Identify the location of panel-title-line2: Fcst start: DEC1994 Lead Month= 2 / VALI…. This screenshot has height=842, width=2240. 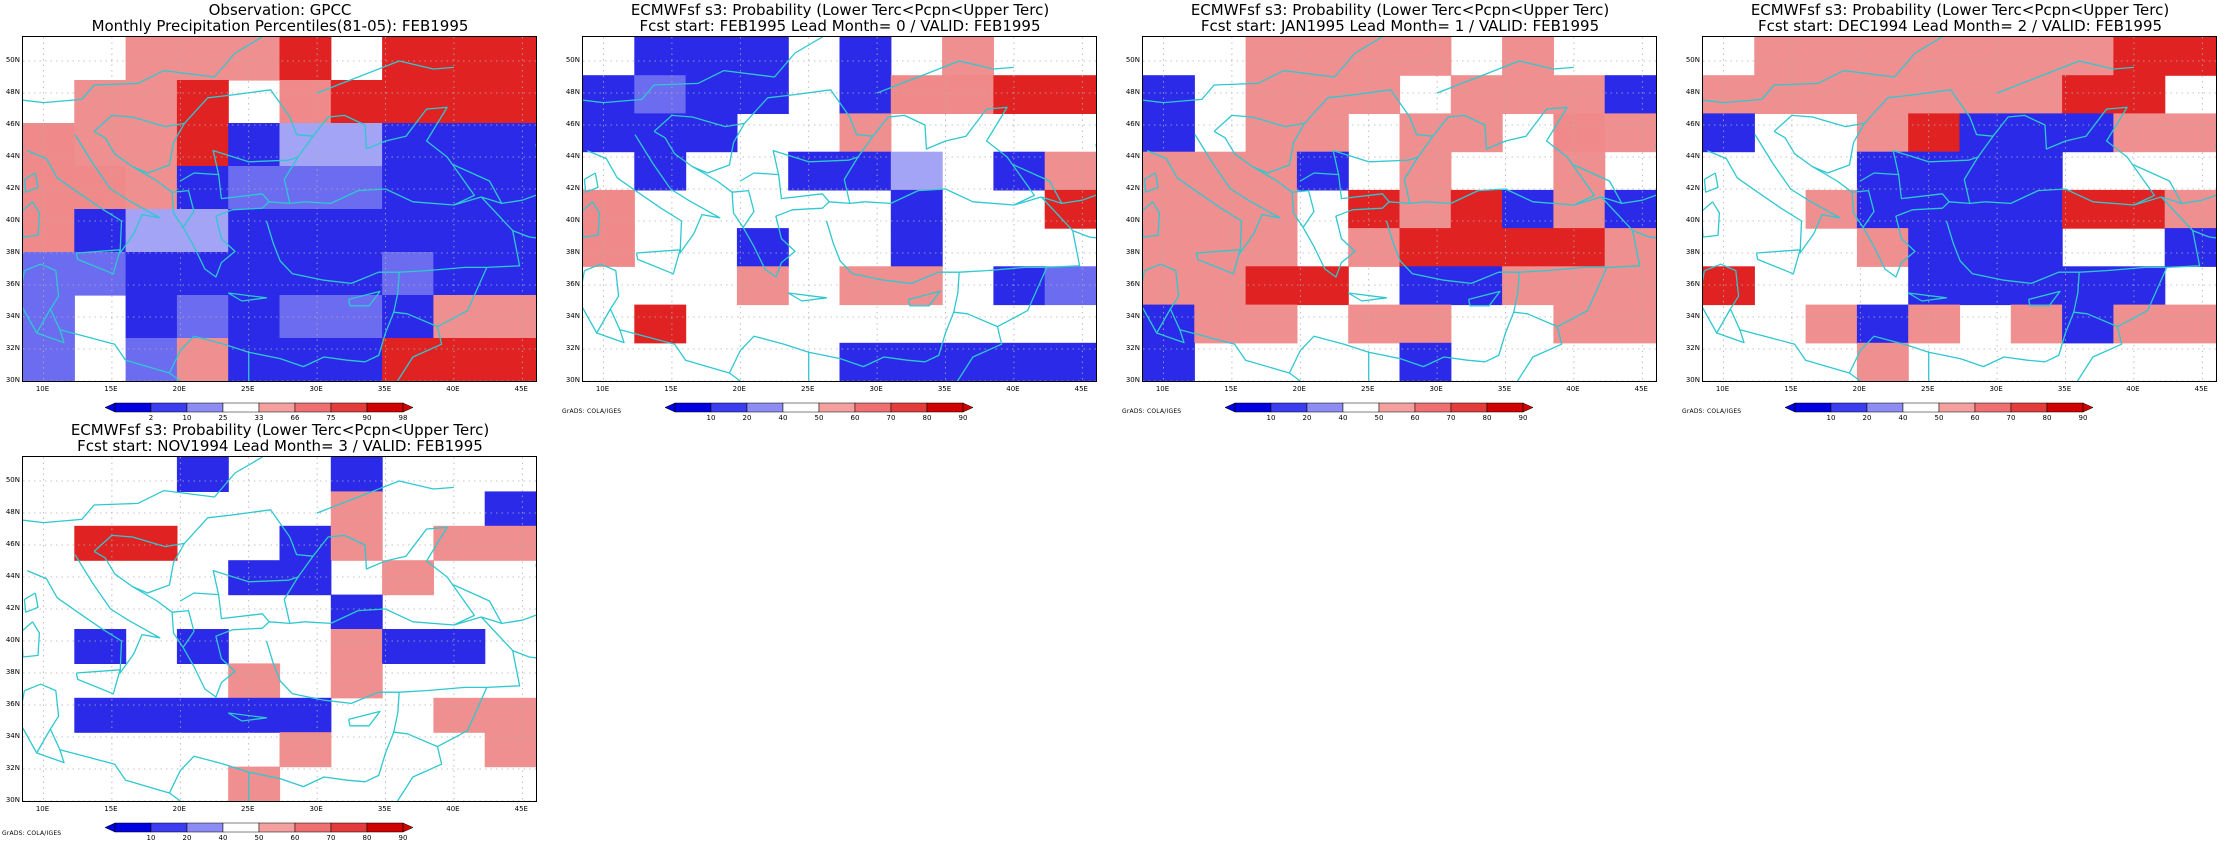
(1960, 26).